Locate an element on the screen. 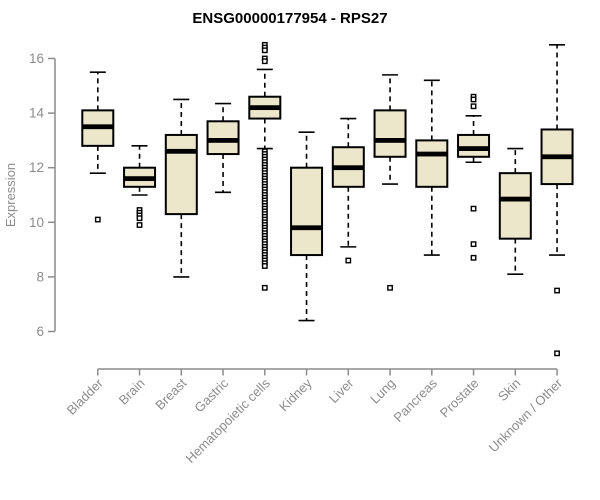  boxplot-bladder is located at coordinates (98, 147).